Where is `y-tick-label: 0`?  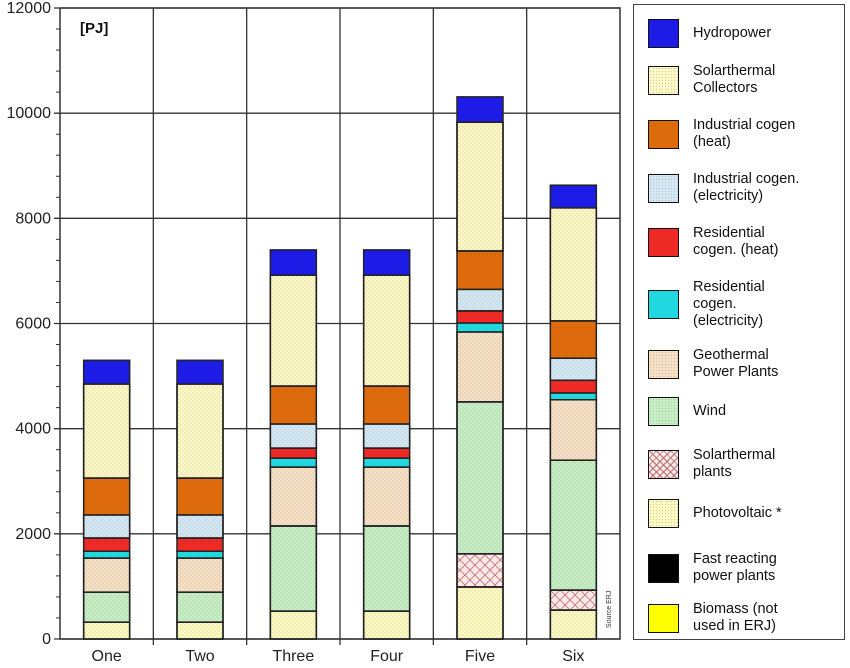
y-tick-label: 0 is located at coordinates (46, 639).